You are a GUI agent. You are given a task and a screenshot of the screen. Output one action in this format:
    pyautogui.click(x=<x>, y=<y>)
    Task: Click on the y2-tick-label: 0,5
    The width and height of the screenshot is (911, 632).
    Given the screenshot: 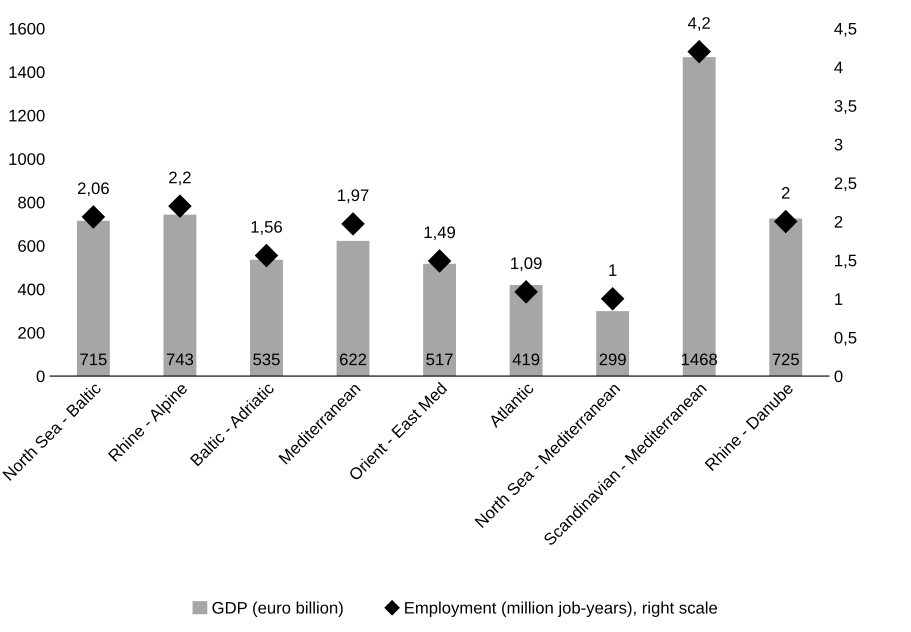 What is the action you would take?
    pyautogui.click(x=845, y=339)
    